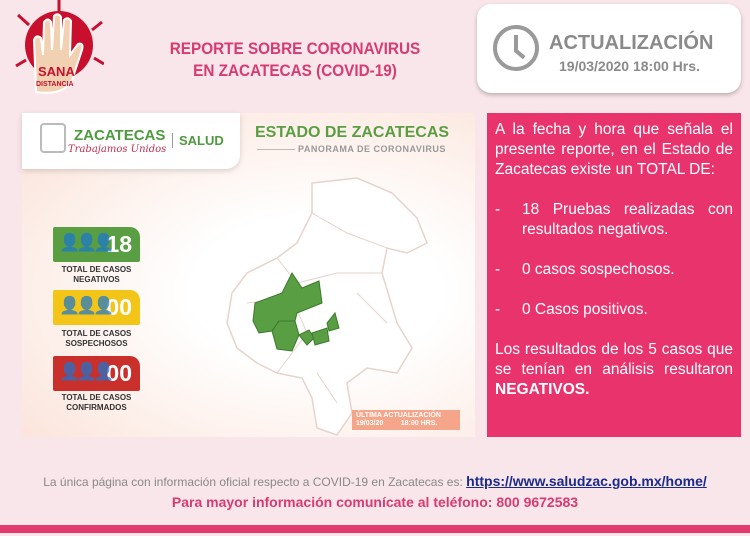 This screenshot has width=750, height=536. Describe the element at coordinates (119, 244) in the screenshot. I see `stat-value: 18` at that location.